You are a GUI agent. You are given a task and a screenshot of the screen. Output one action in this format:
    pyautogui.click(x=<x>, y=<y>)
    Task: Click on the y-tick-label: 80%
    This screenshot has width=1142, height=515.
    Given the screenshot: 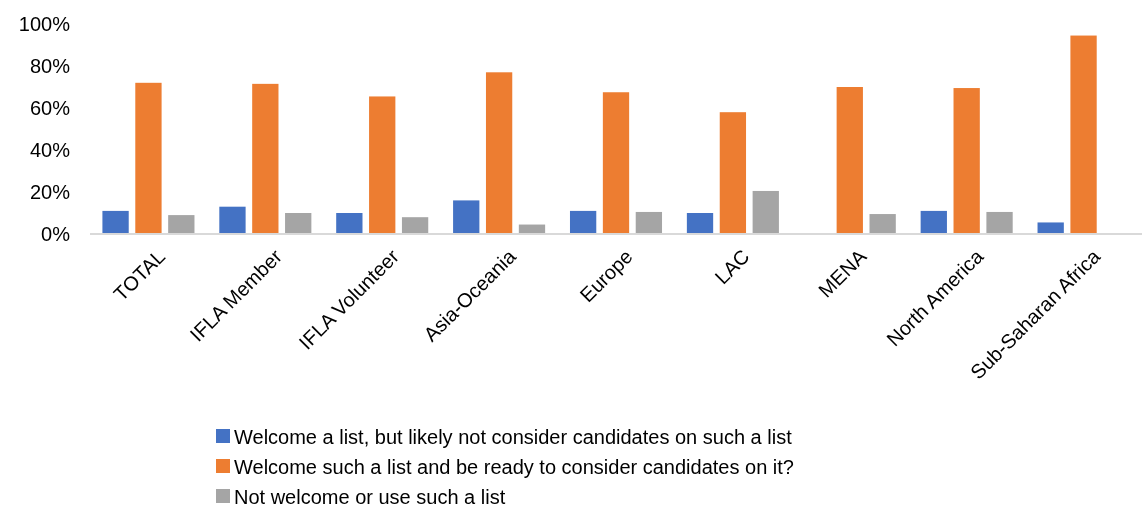 What is the action you would take?
    pyautogui.click(x=50, y=66)
    